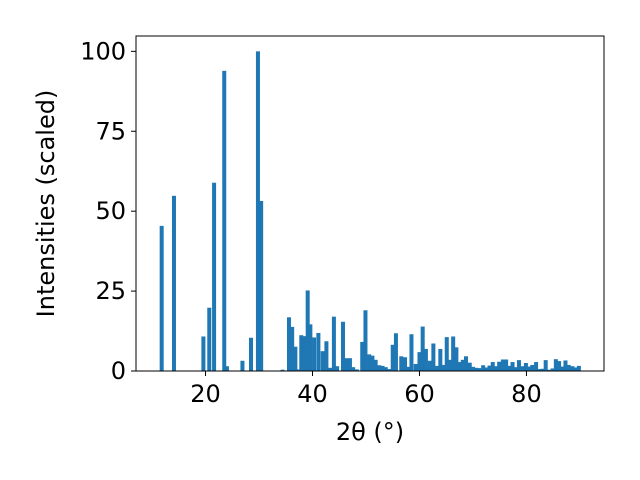 This screenshot has height=480, width=640. I want to click on y-tick-label: 75, so click(110, 131).